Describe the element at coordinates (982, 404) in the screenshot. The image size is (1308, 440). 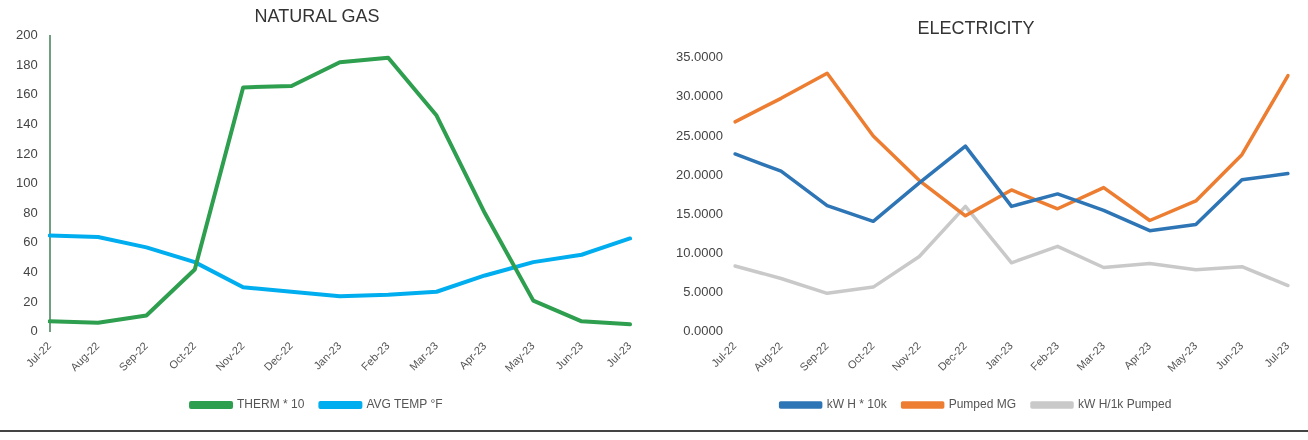
I see `legend-label: Pumped MG` at that location.